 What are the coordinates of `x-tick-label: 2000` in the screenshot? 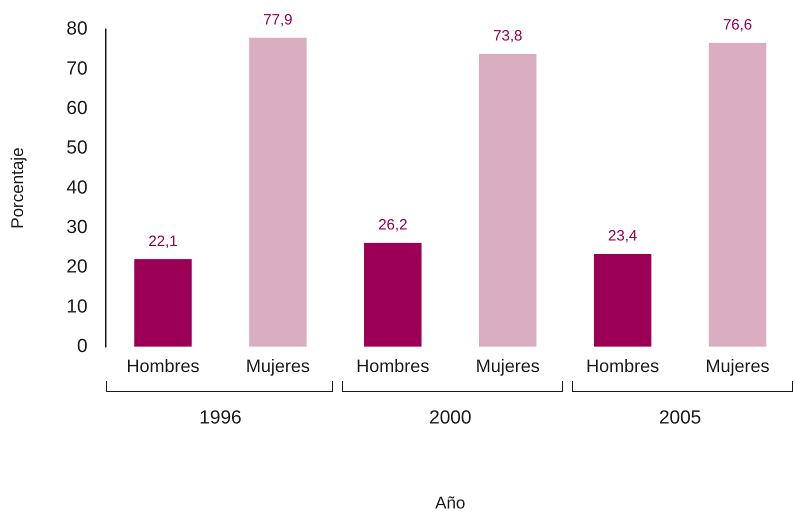 It's located at (450, 417).